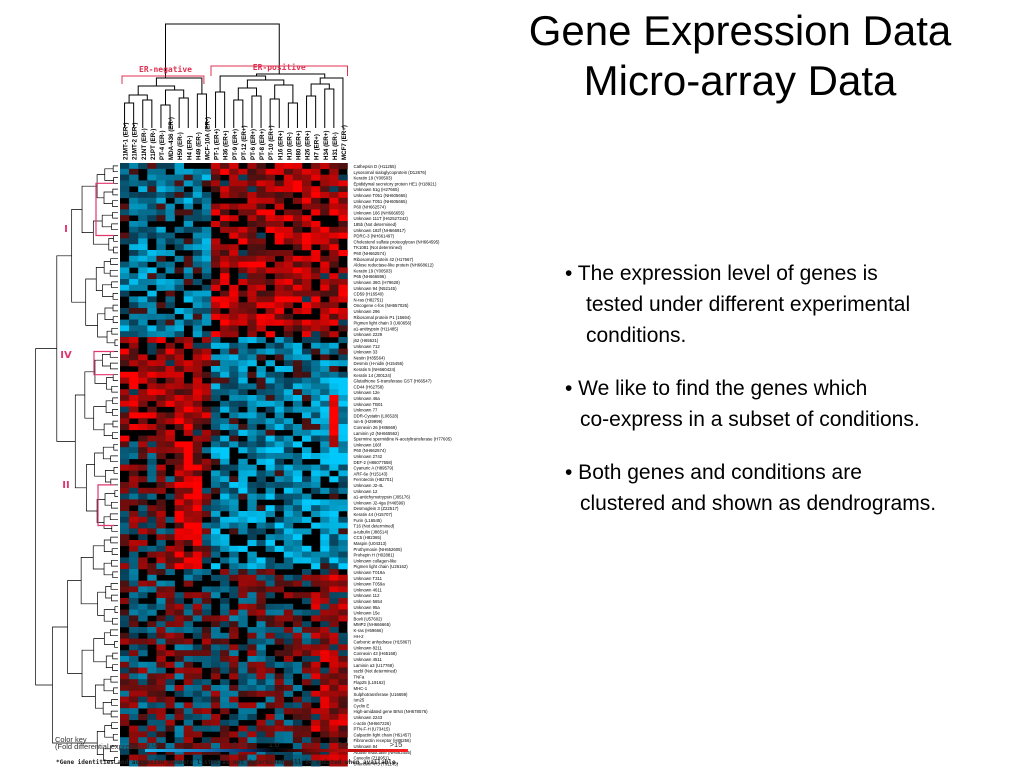  I want to click on color-key-caption: Color key, so click(71, 739).